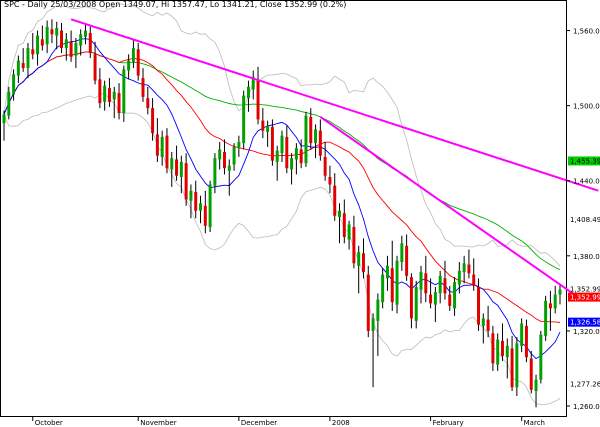  What do you see at coordinates (586, 407) in the screenshot?
I see `price-tick-label: 1,260.00` at bounding box center [586, 407].